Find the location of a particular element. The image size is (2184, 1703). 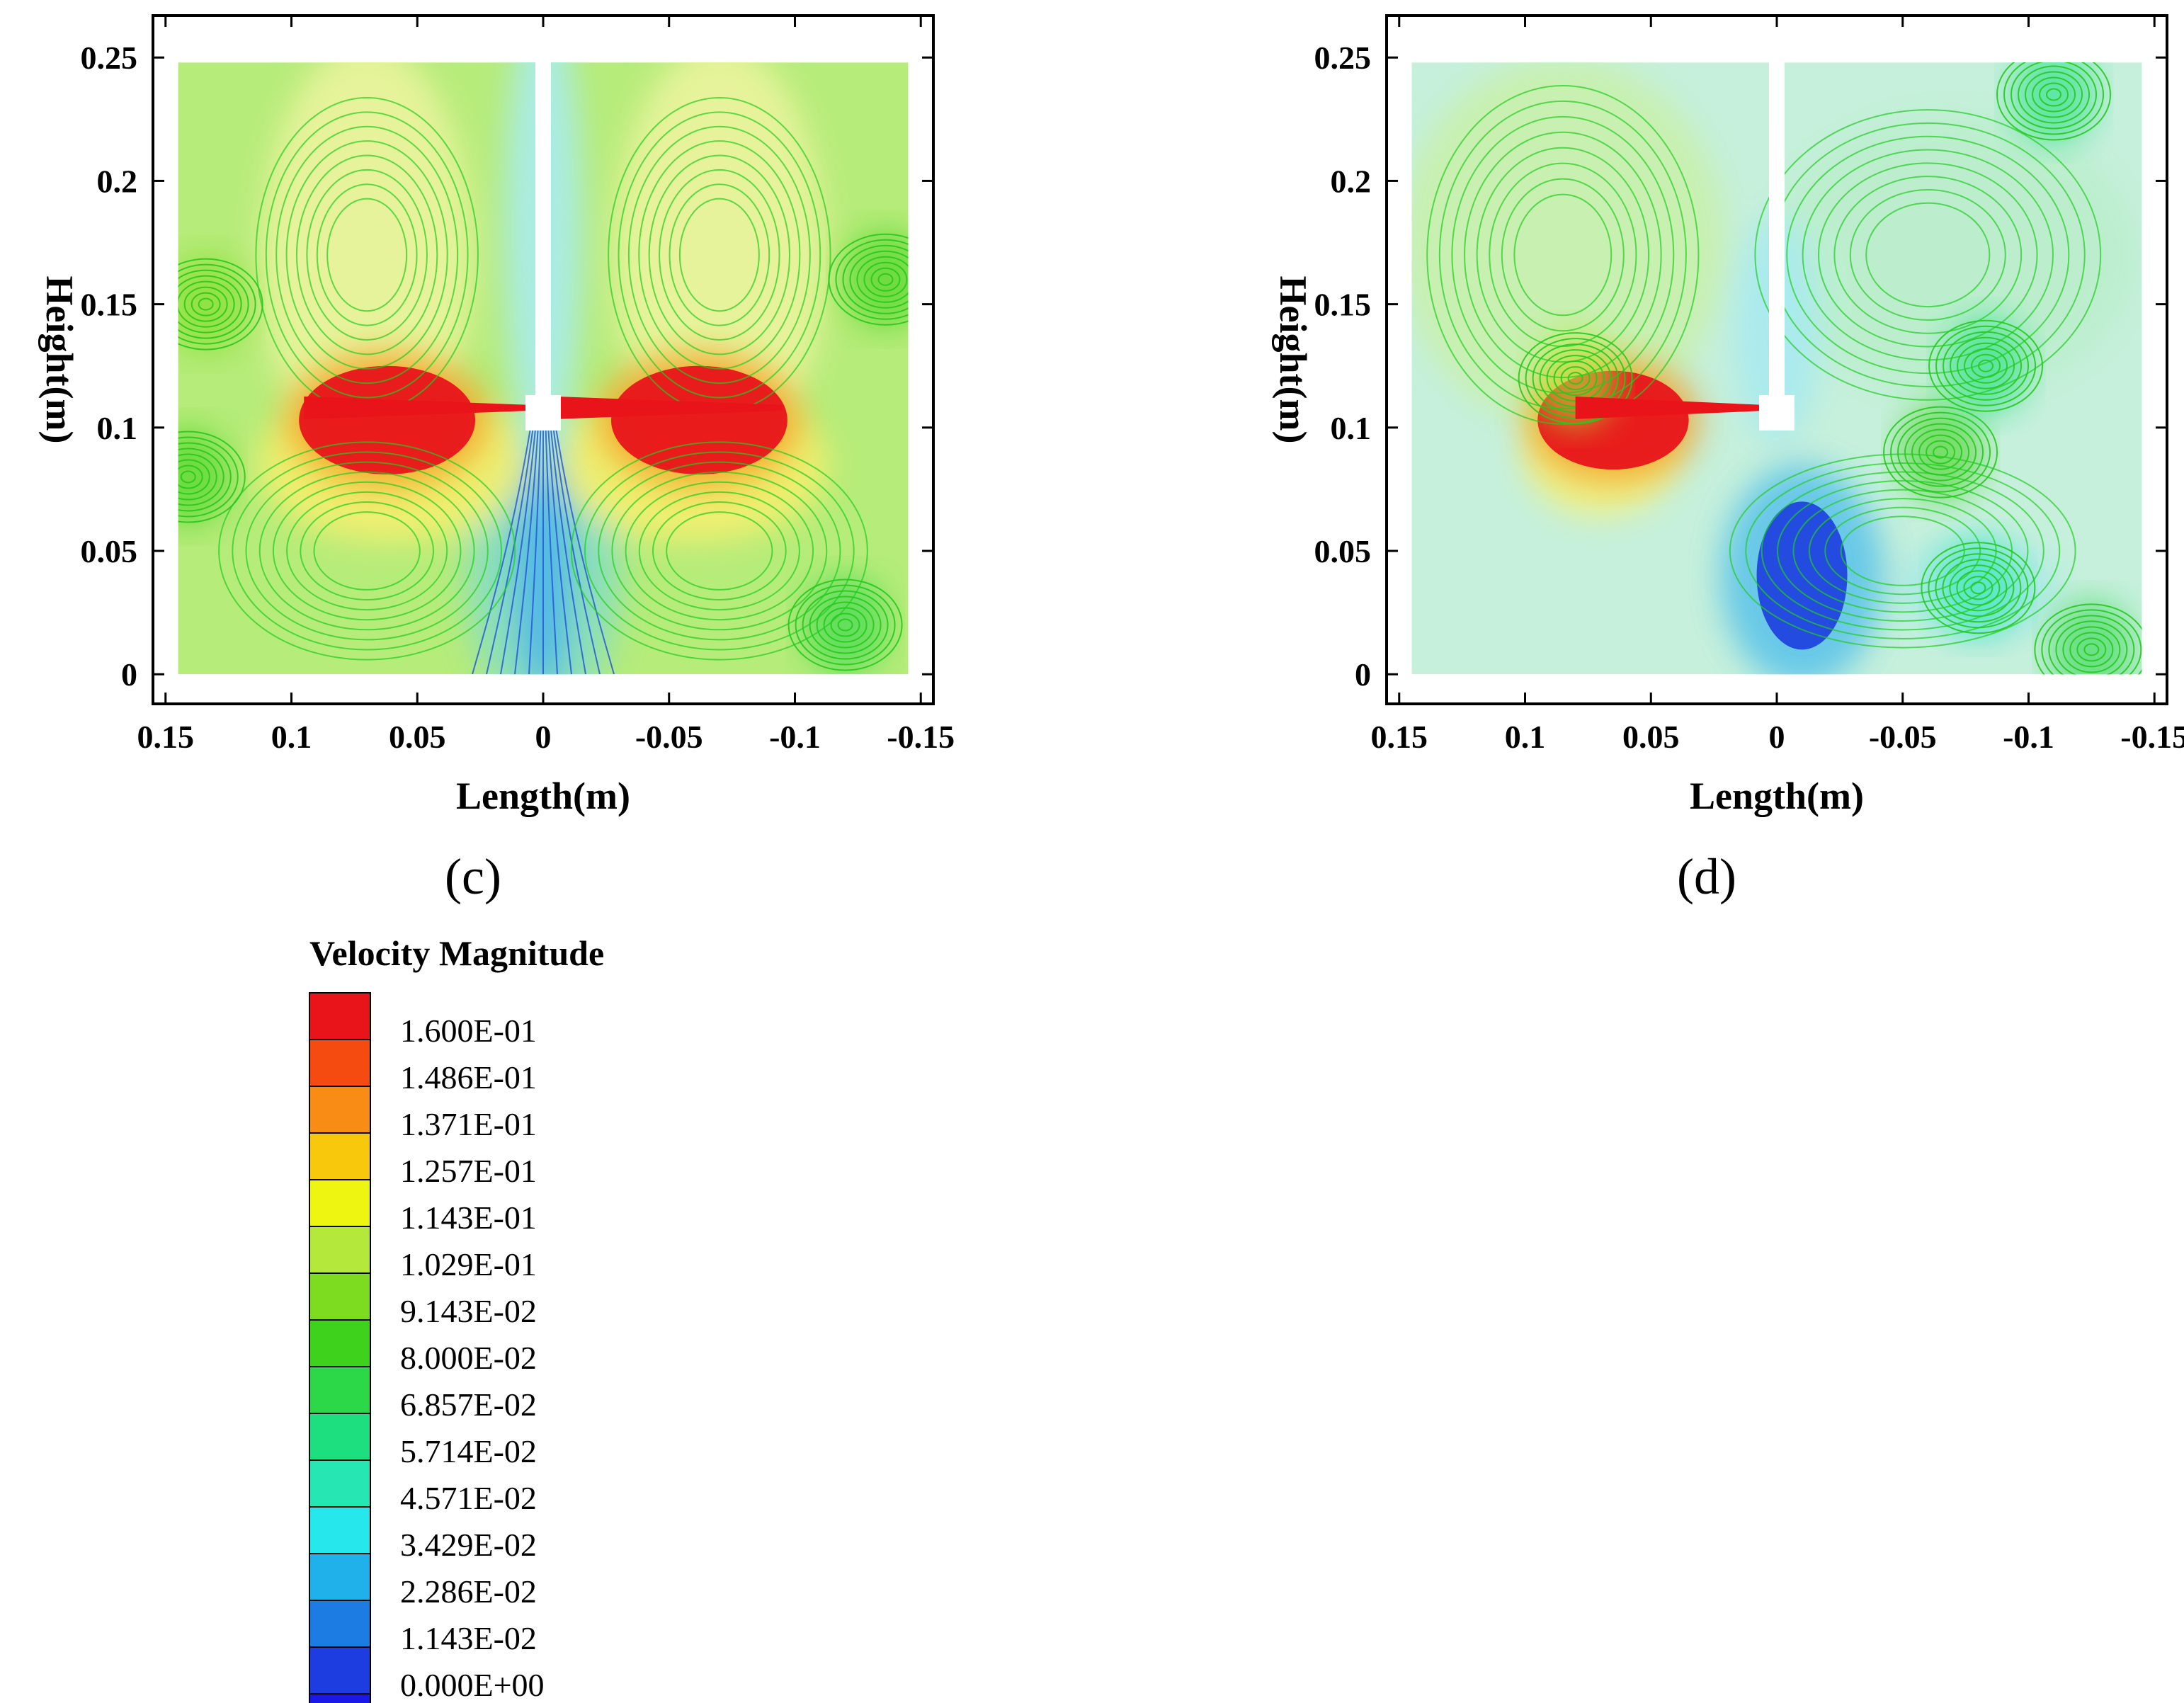

legend-level-label: 6.857E-02 is located at coordinates (468, 1404).